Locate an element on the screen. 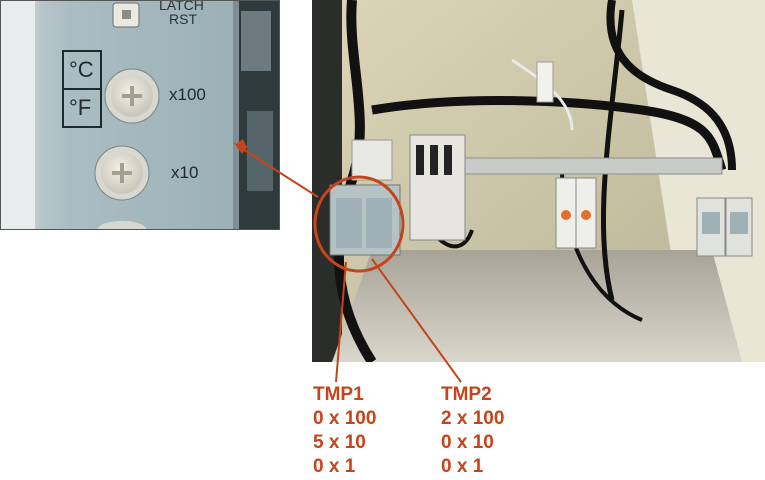 This screenshot has width=765, height=480. latch-label: LATCH is located at coordinates (181, 6).